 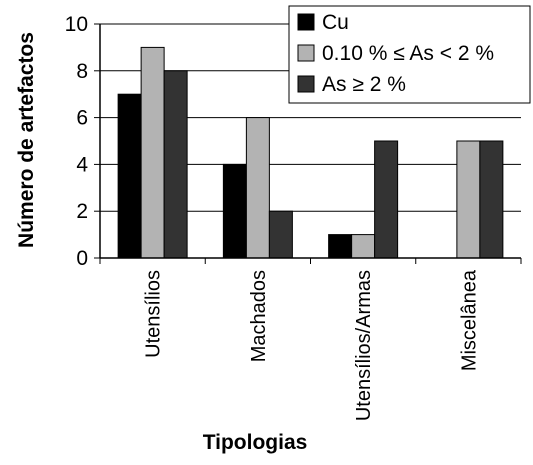 I want to click on y-tick-labels: 0 2 4 6 8 10, so click(x=77, y=141).